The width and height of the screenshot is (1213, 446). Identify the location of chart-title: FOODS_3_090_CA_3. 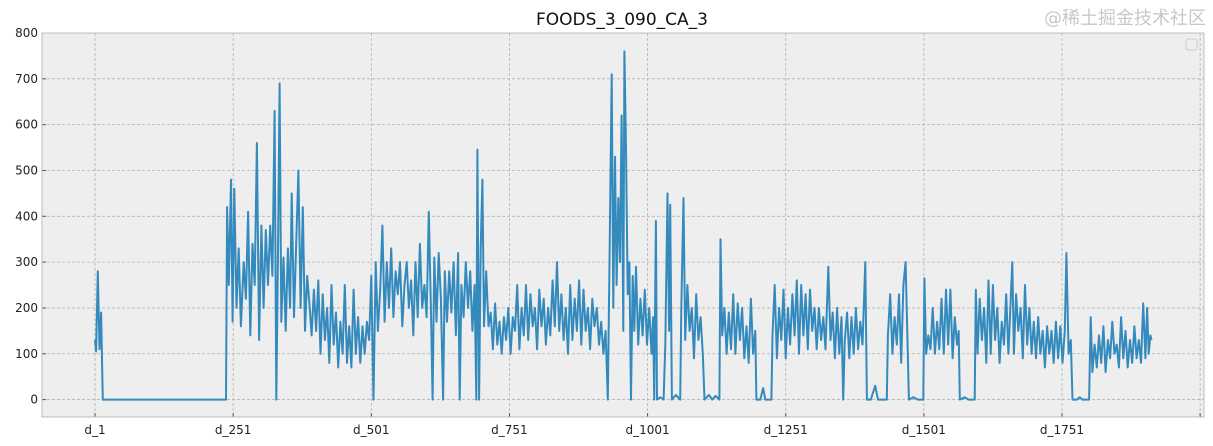
(622, 20).